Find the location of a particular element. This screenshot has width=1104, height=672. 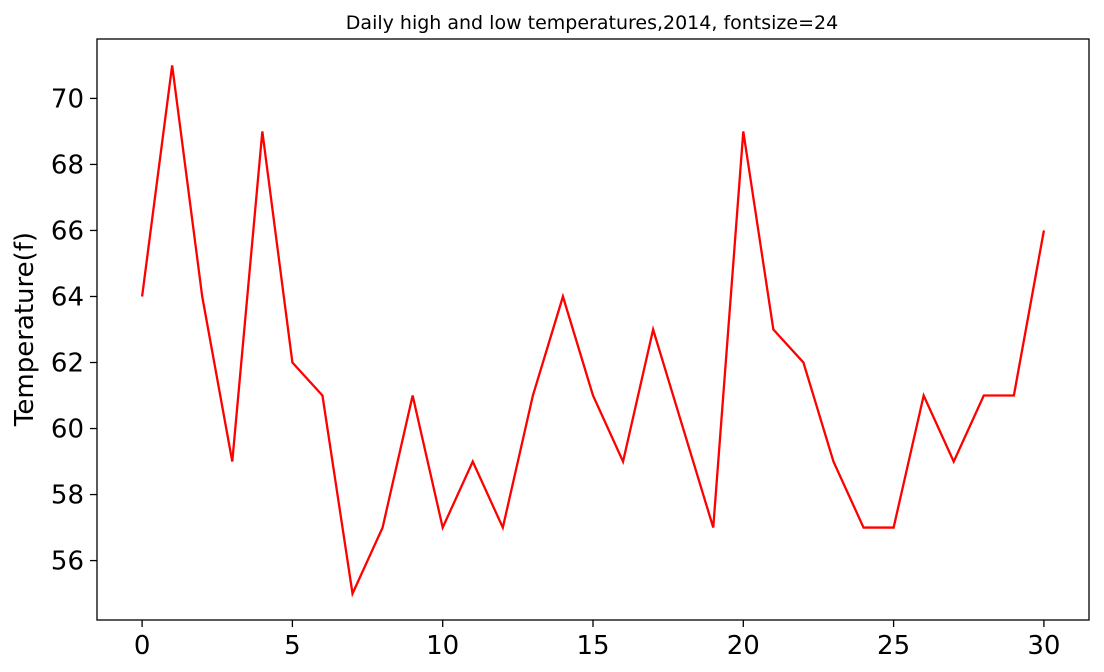

y-tick-label: 62 is located at coordinates (67, 364).